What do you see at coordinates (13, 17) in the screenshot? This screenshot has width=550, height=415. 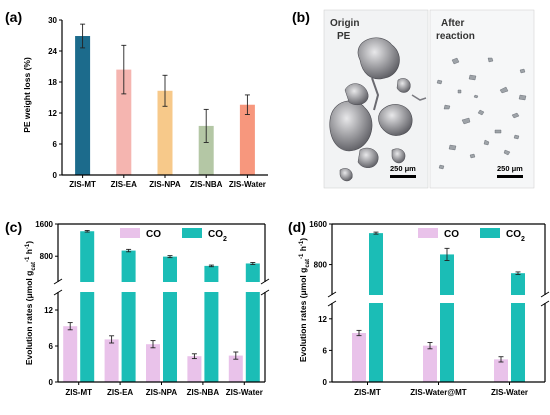 I see `panel-label-a: (a)` at bounding box center [13, 17].